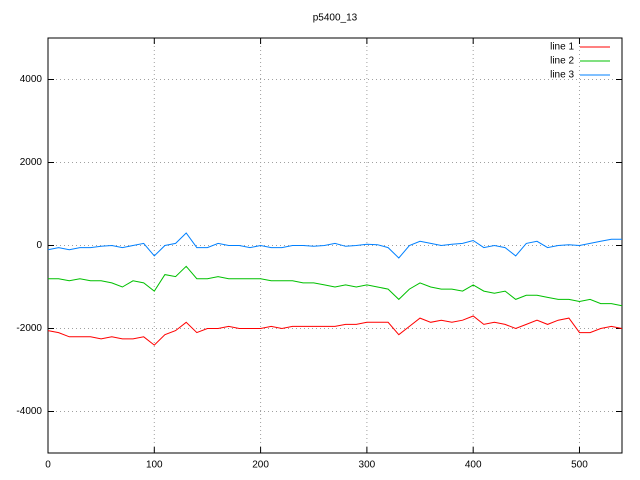 The image size is (640, 480). I want to click on y-tick-label: -2000, so click(29, 328).